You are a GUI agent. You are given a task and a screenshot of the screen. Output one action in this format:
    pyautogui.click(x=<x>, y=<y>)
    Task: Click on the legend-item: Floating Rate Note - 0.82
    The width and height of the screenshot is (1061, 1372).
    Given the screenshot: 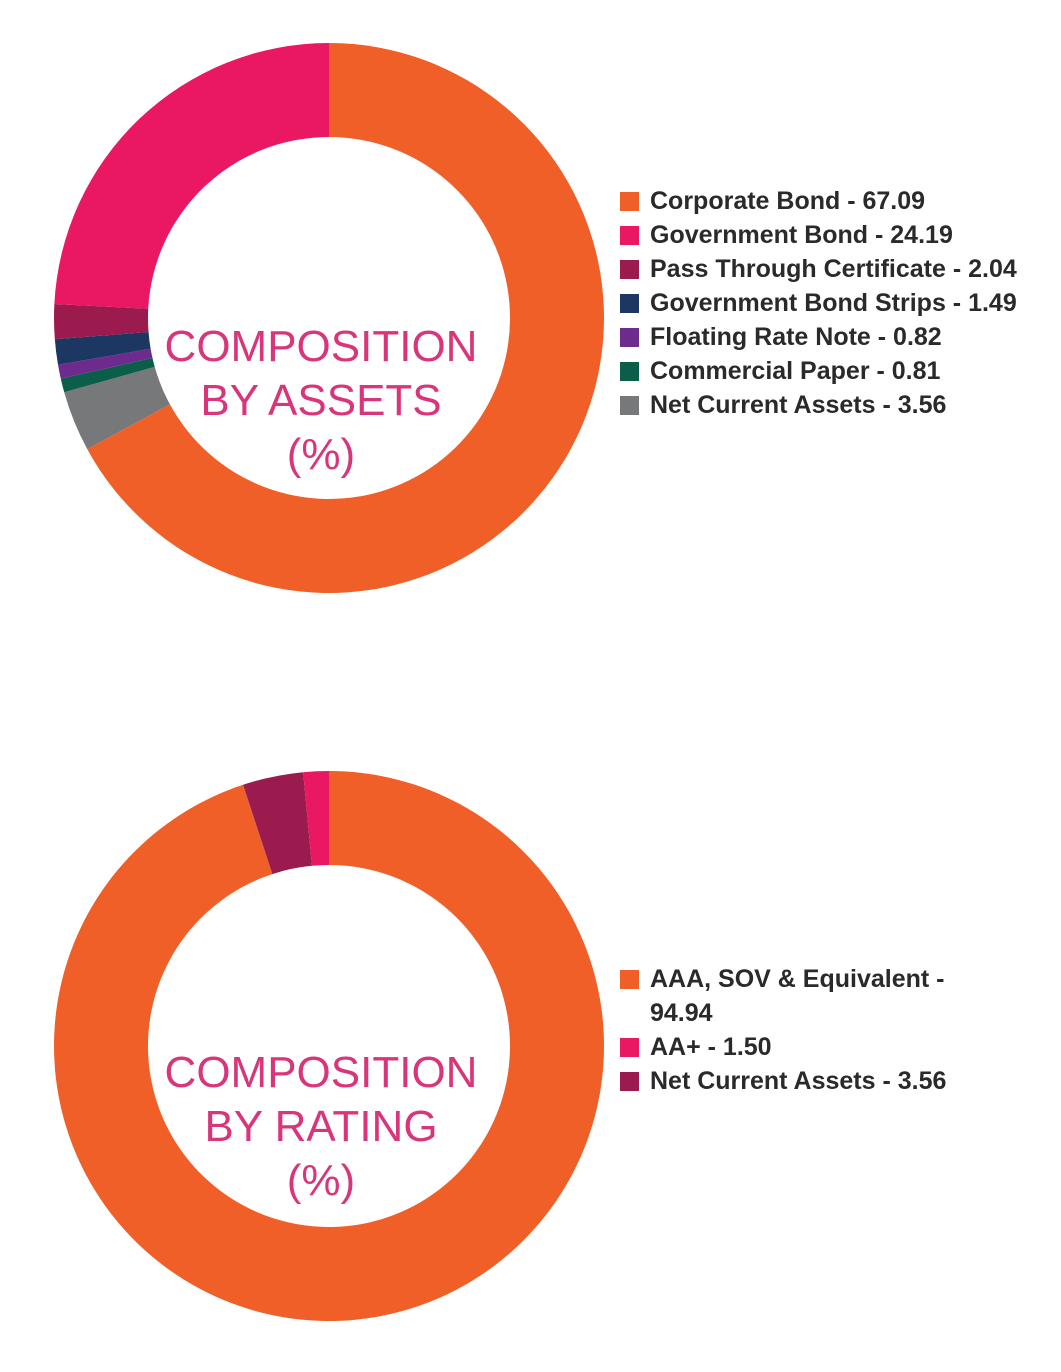 What is the action you would take?
    pyautogui.click(x=818, y=337)
    